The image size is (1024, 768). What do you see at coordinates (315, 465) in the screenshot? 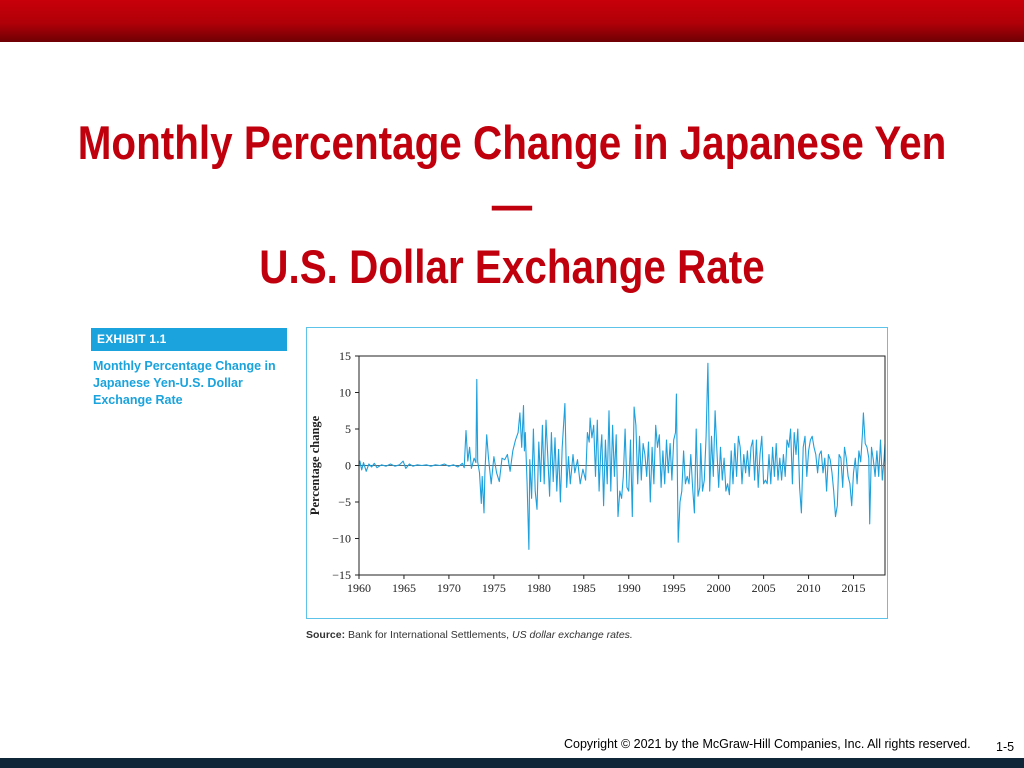
I see `y-axis-title: Percentage change` at bounding box center [315, 465].